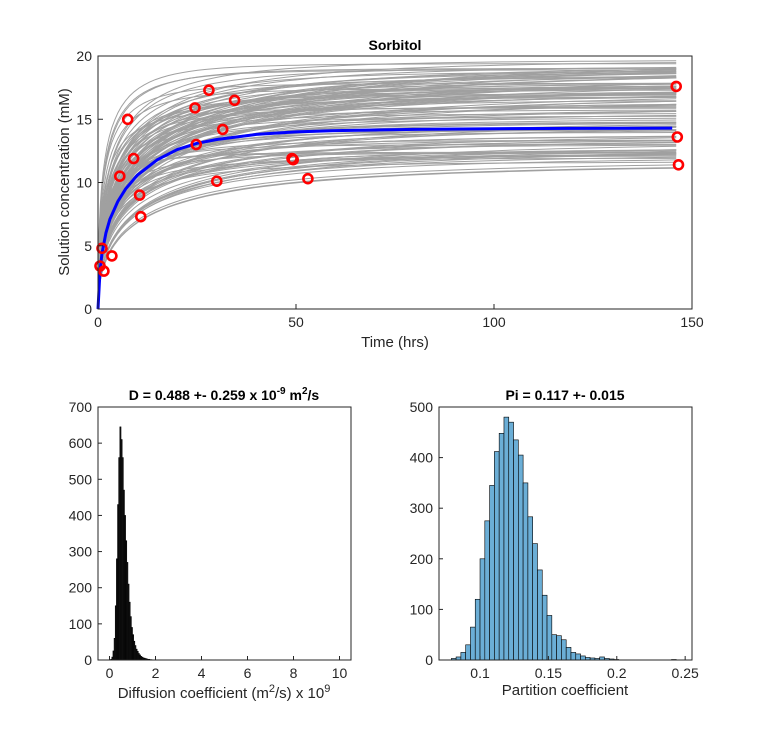 The image size is (760, 740). What do you see at coordinates (248, 673) in the screenshot?
I see `x-tick-label: 6` at bounding box center [248, 673].